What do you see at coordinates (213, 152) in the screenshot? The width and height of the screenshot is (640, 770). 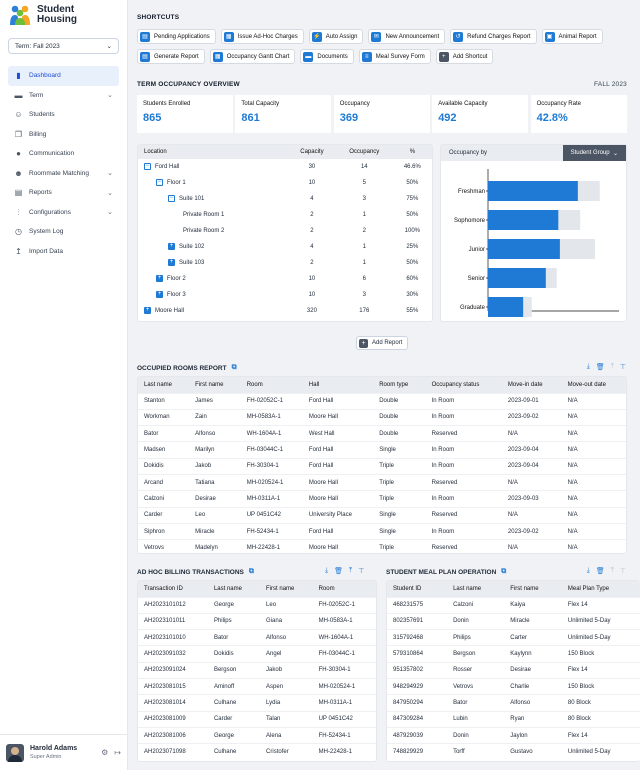 I see `column-header: Location` at bounding box center [213, 152].